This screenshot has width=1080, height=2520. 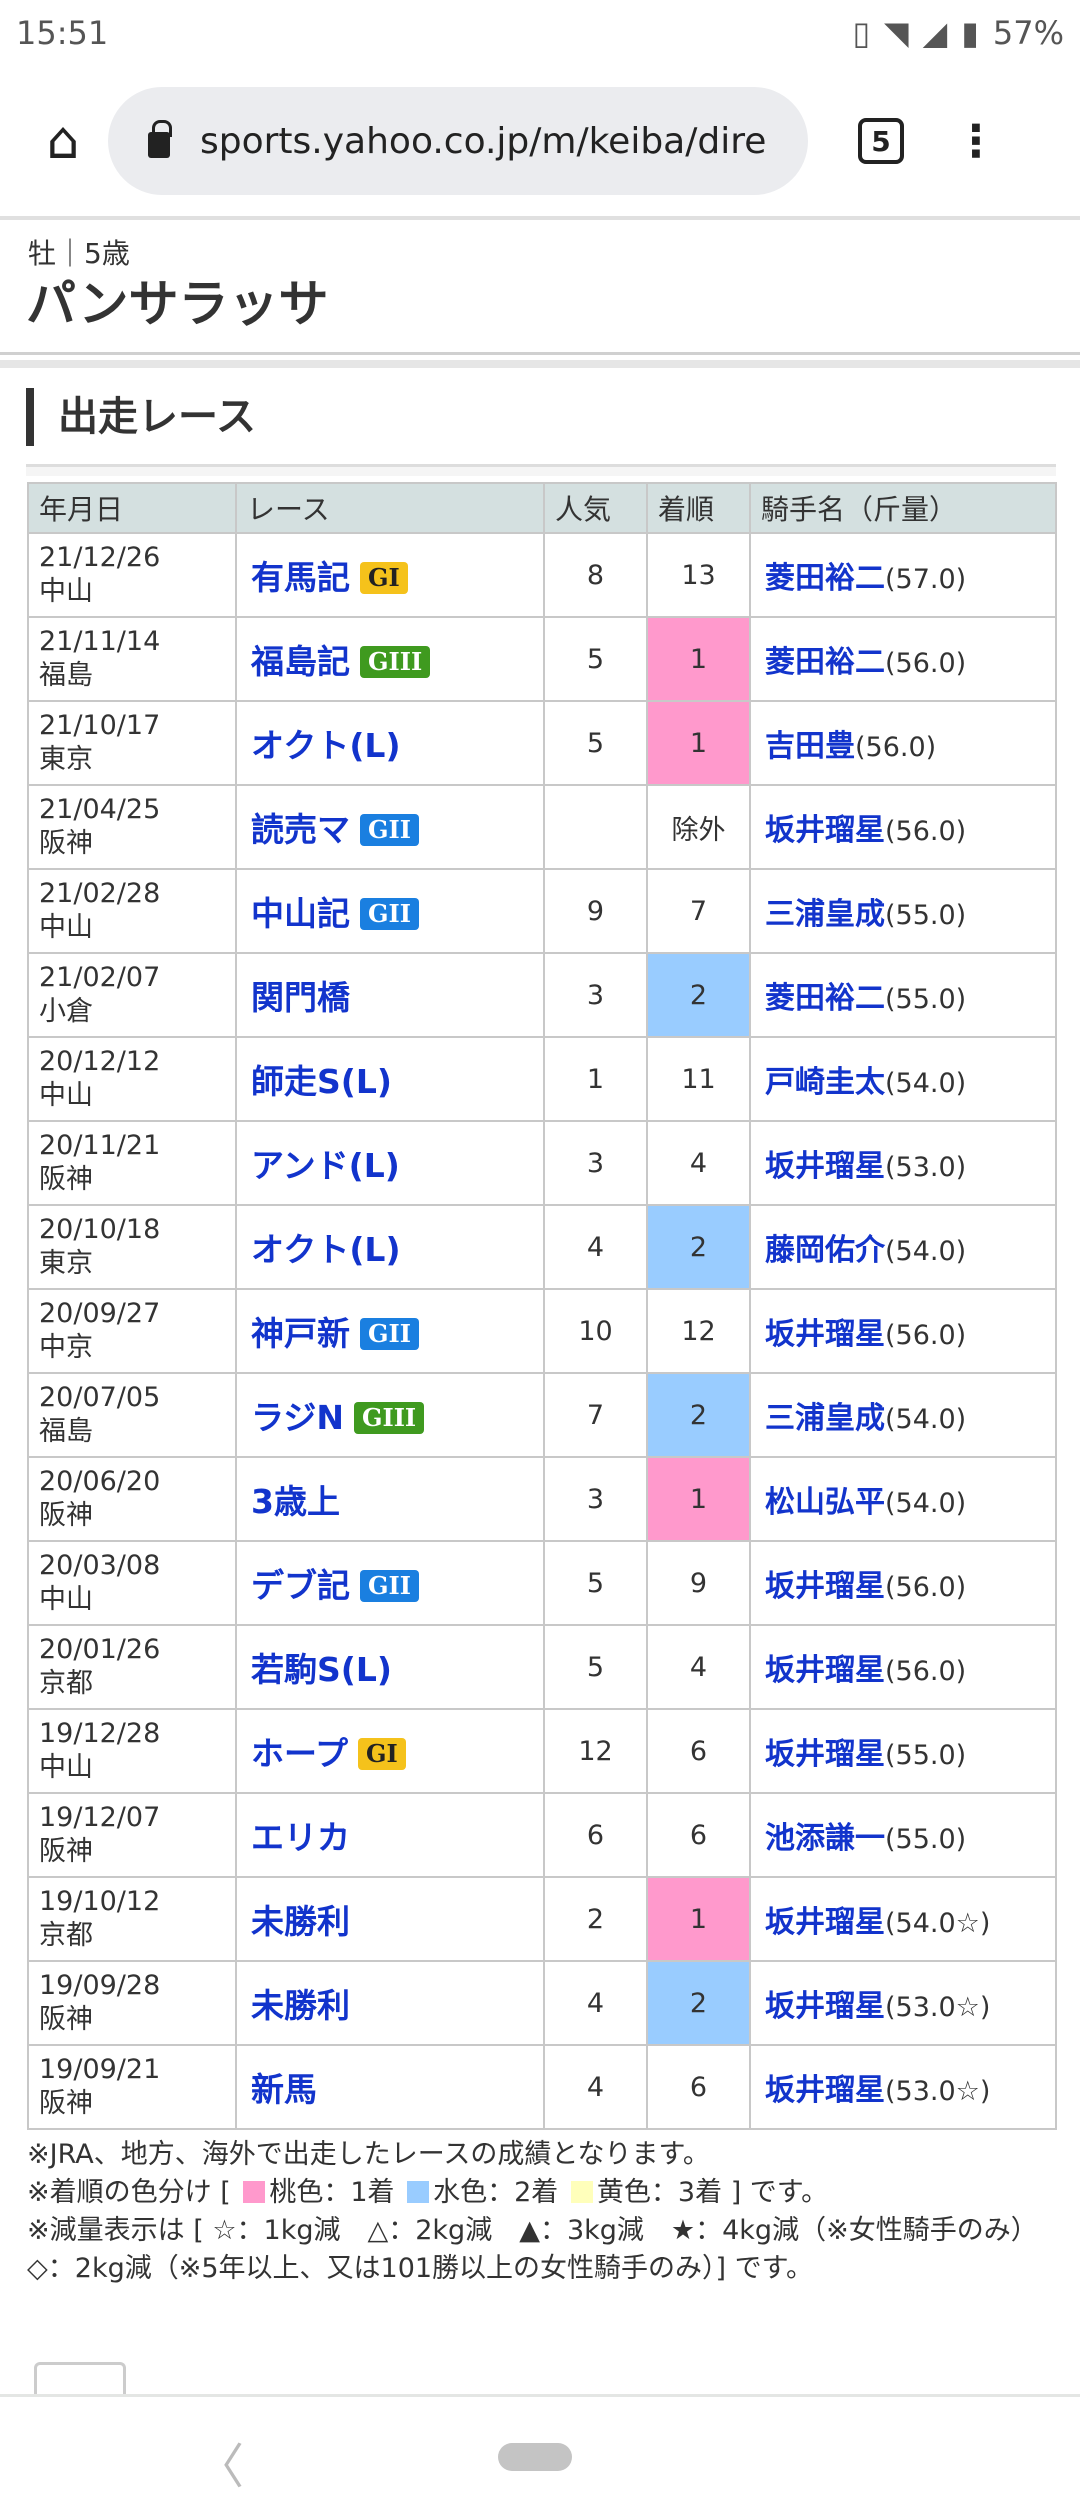 What do you see at coordinates (595, 911) in the screenshot?
I see `popularity: 9` at bounding box center [595, 911].